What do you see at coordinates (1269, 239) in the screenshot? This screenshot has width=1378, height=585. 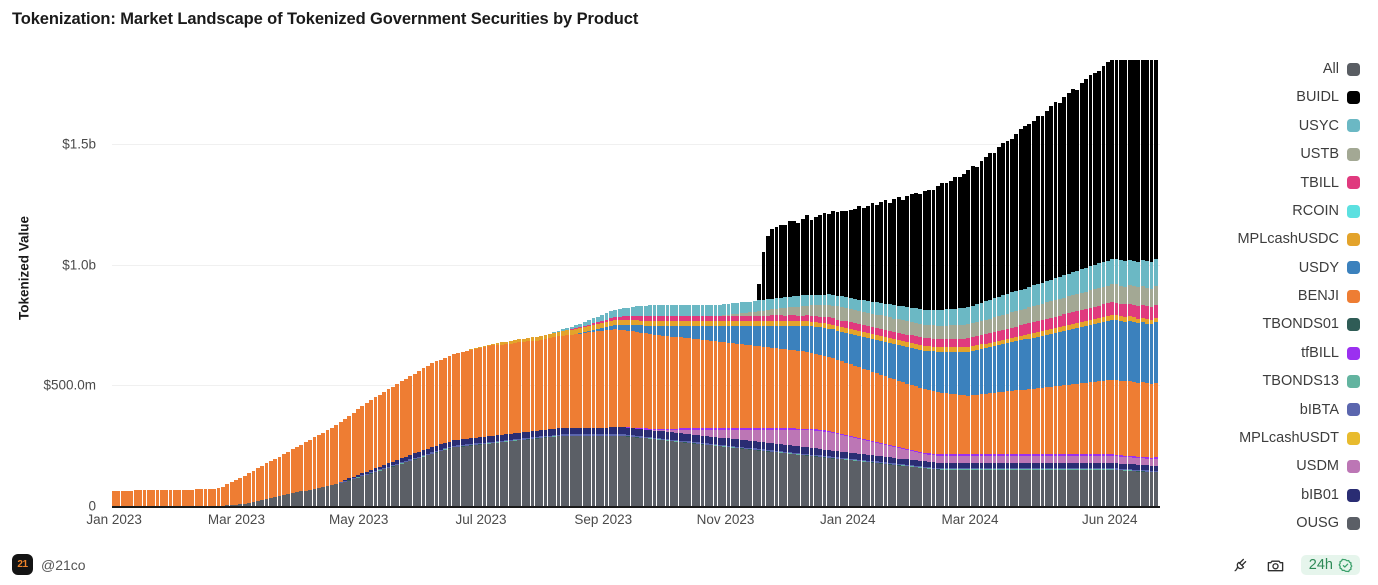 I see `legend-item-mplcashusdc: MPLcashUSDC` at bounding box center [1269, 239].